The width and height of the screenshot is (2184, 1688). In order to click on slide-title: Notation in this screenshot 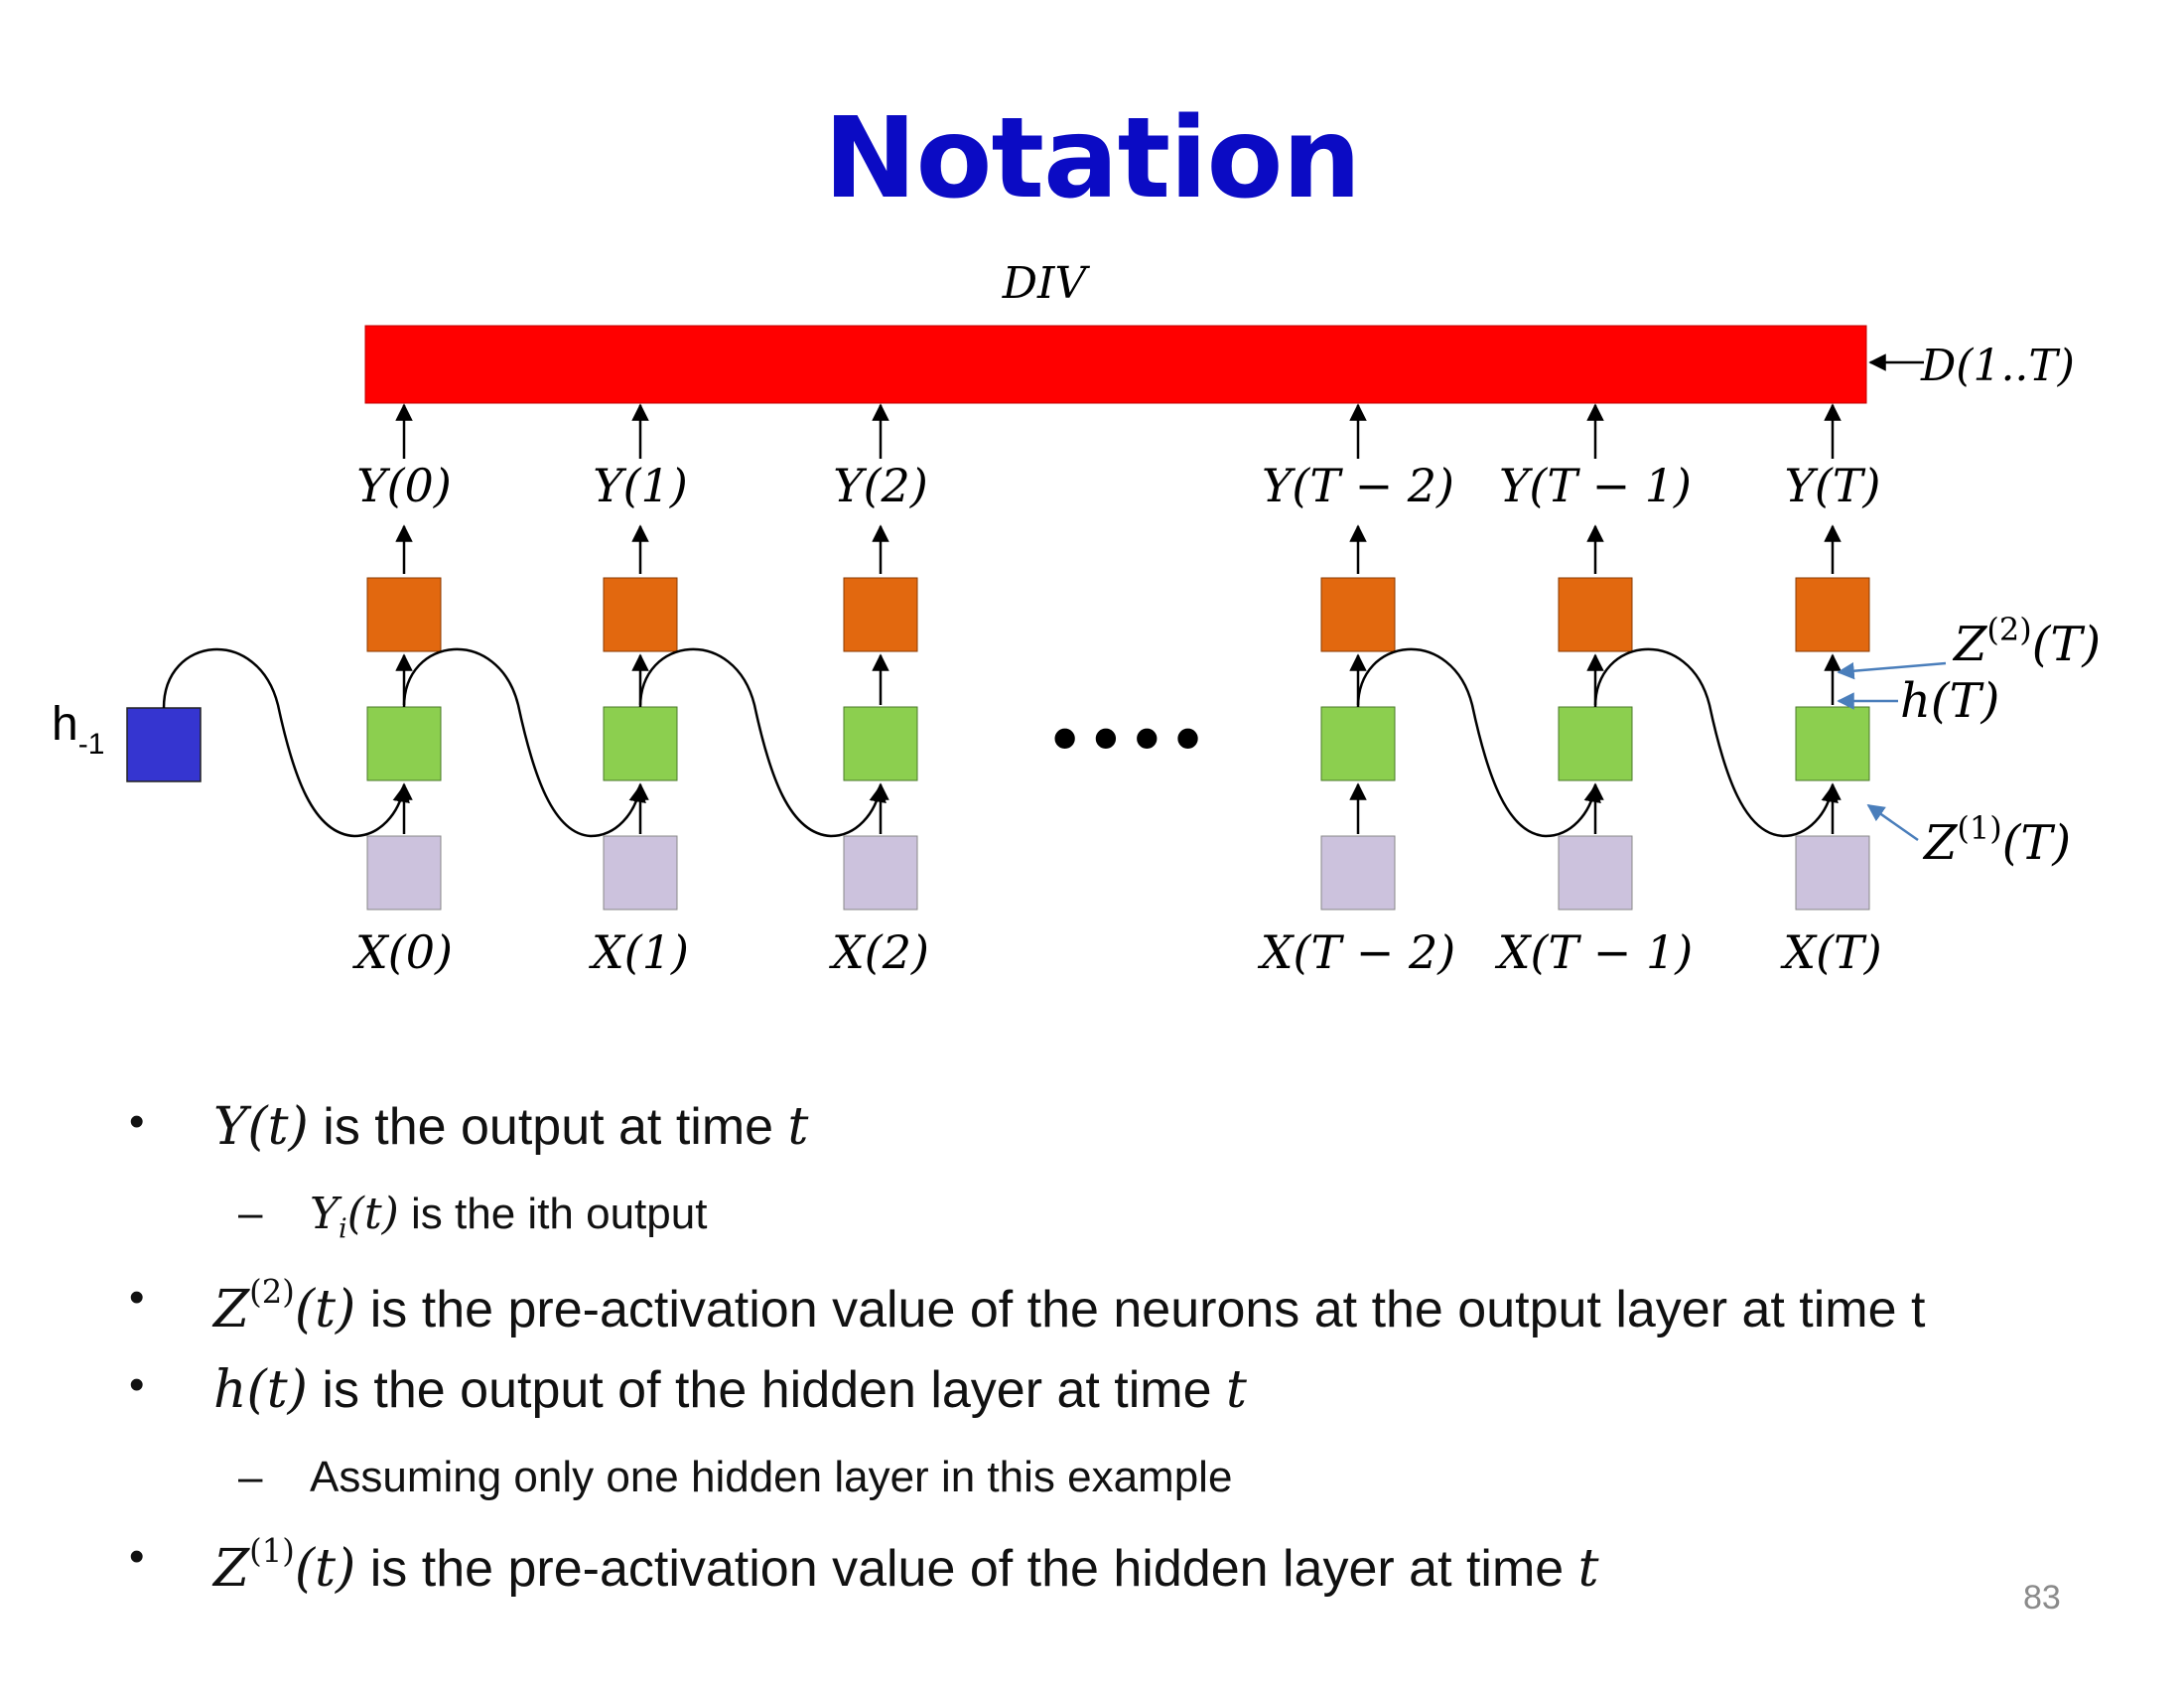, I will do `click(1092, 158)`.